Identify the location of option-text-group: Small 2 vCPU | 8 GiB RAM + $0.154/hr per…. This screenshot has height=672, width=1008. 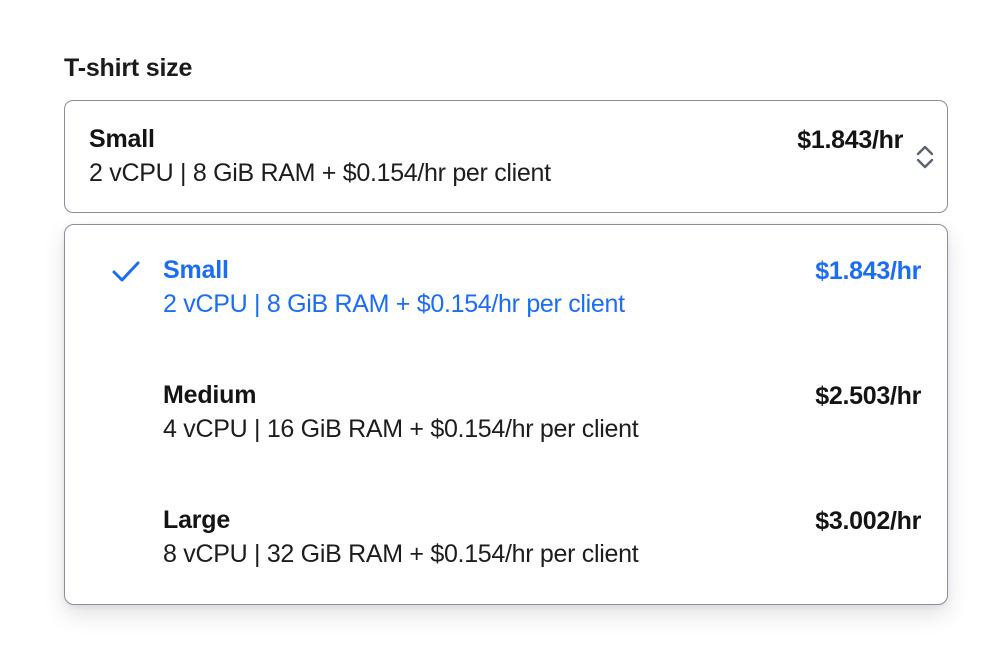
(394, 287).